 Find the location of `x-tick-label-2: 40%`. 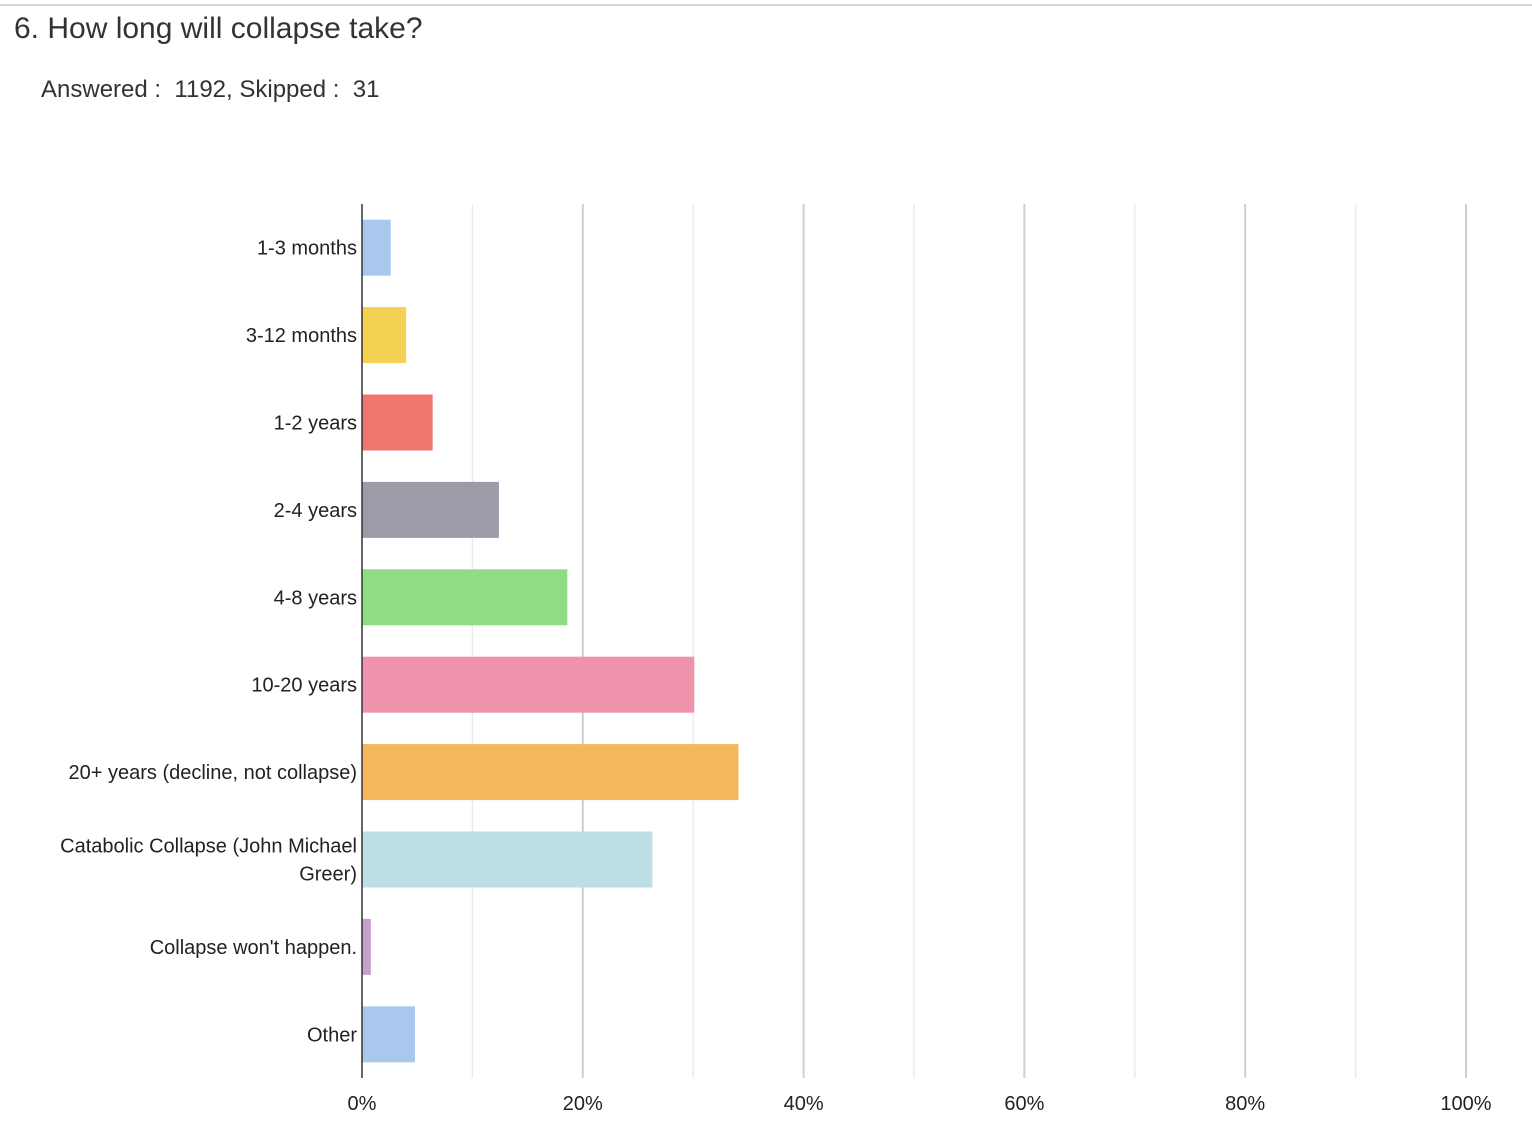

x-tick-label-2: 40% is located at coordinates (804, 1104).